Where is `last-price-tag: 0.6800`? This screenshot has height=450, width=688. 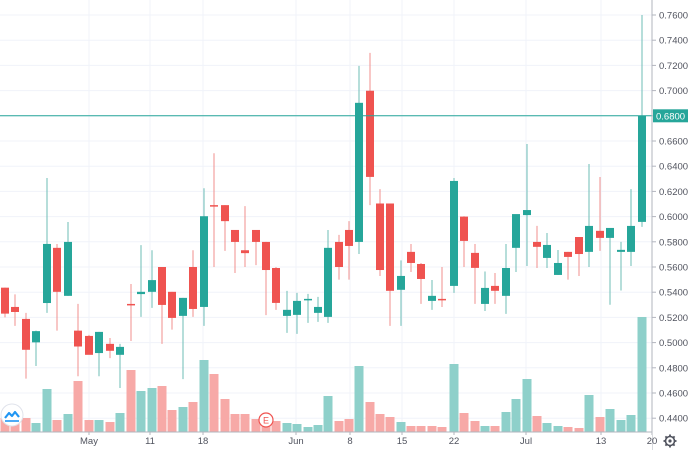
last-price-tag: 0.6800 is located at coordinates (670, 116).